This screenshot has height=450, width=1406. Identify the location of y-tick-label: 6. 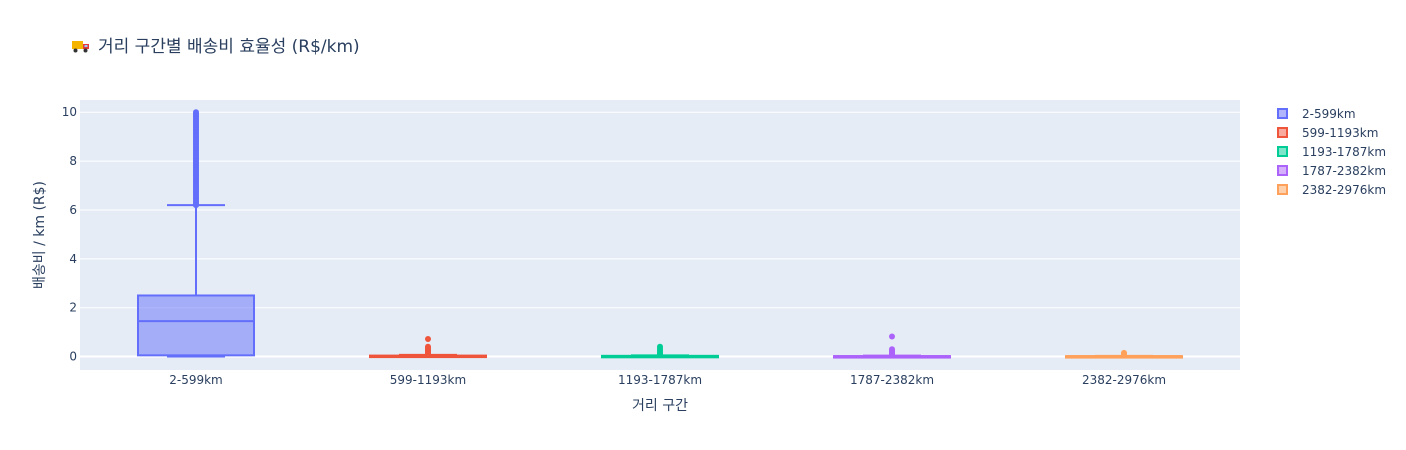
(73, 210).